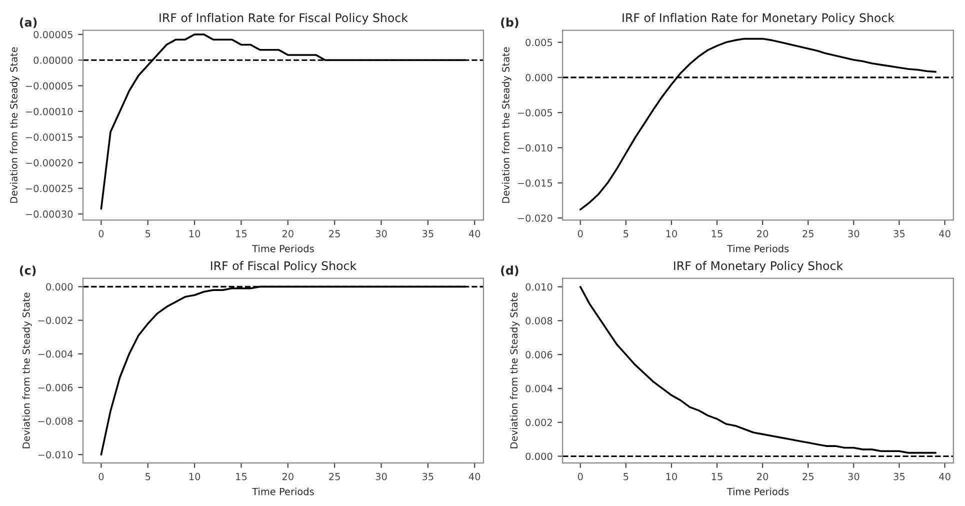  Describe the element at coordinates (535, 218) in the screenshot. I see `y-tick-label: −0.020` at that location.